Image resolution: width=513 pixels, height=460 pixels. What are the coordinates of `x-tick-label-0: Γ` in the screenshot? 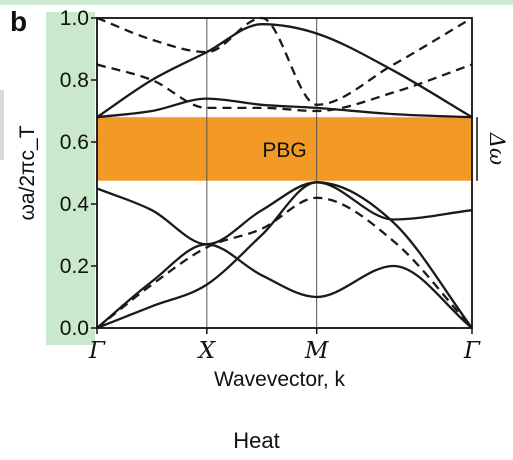 It's located at (97, 351).